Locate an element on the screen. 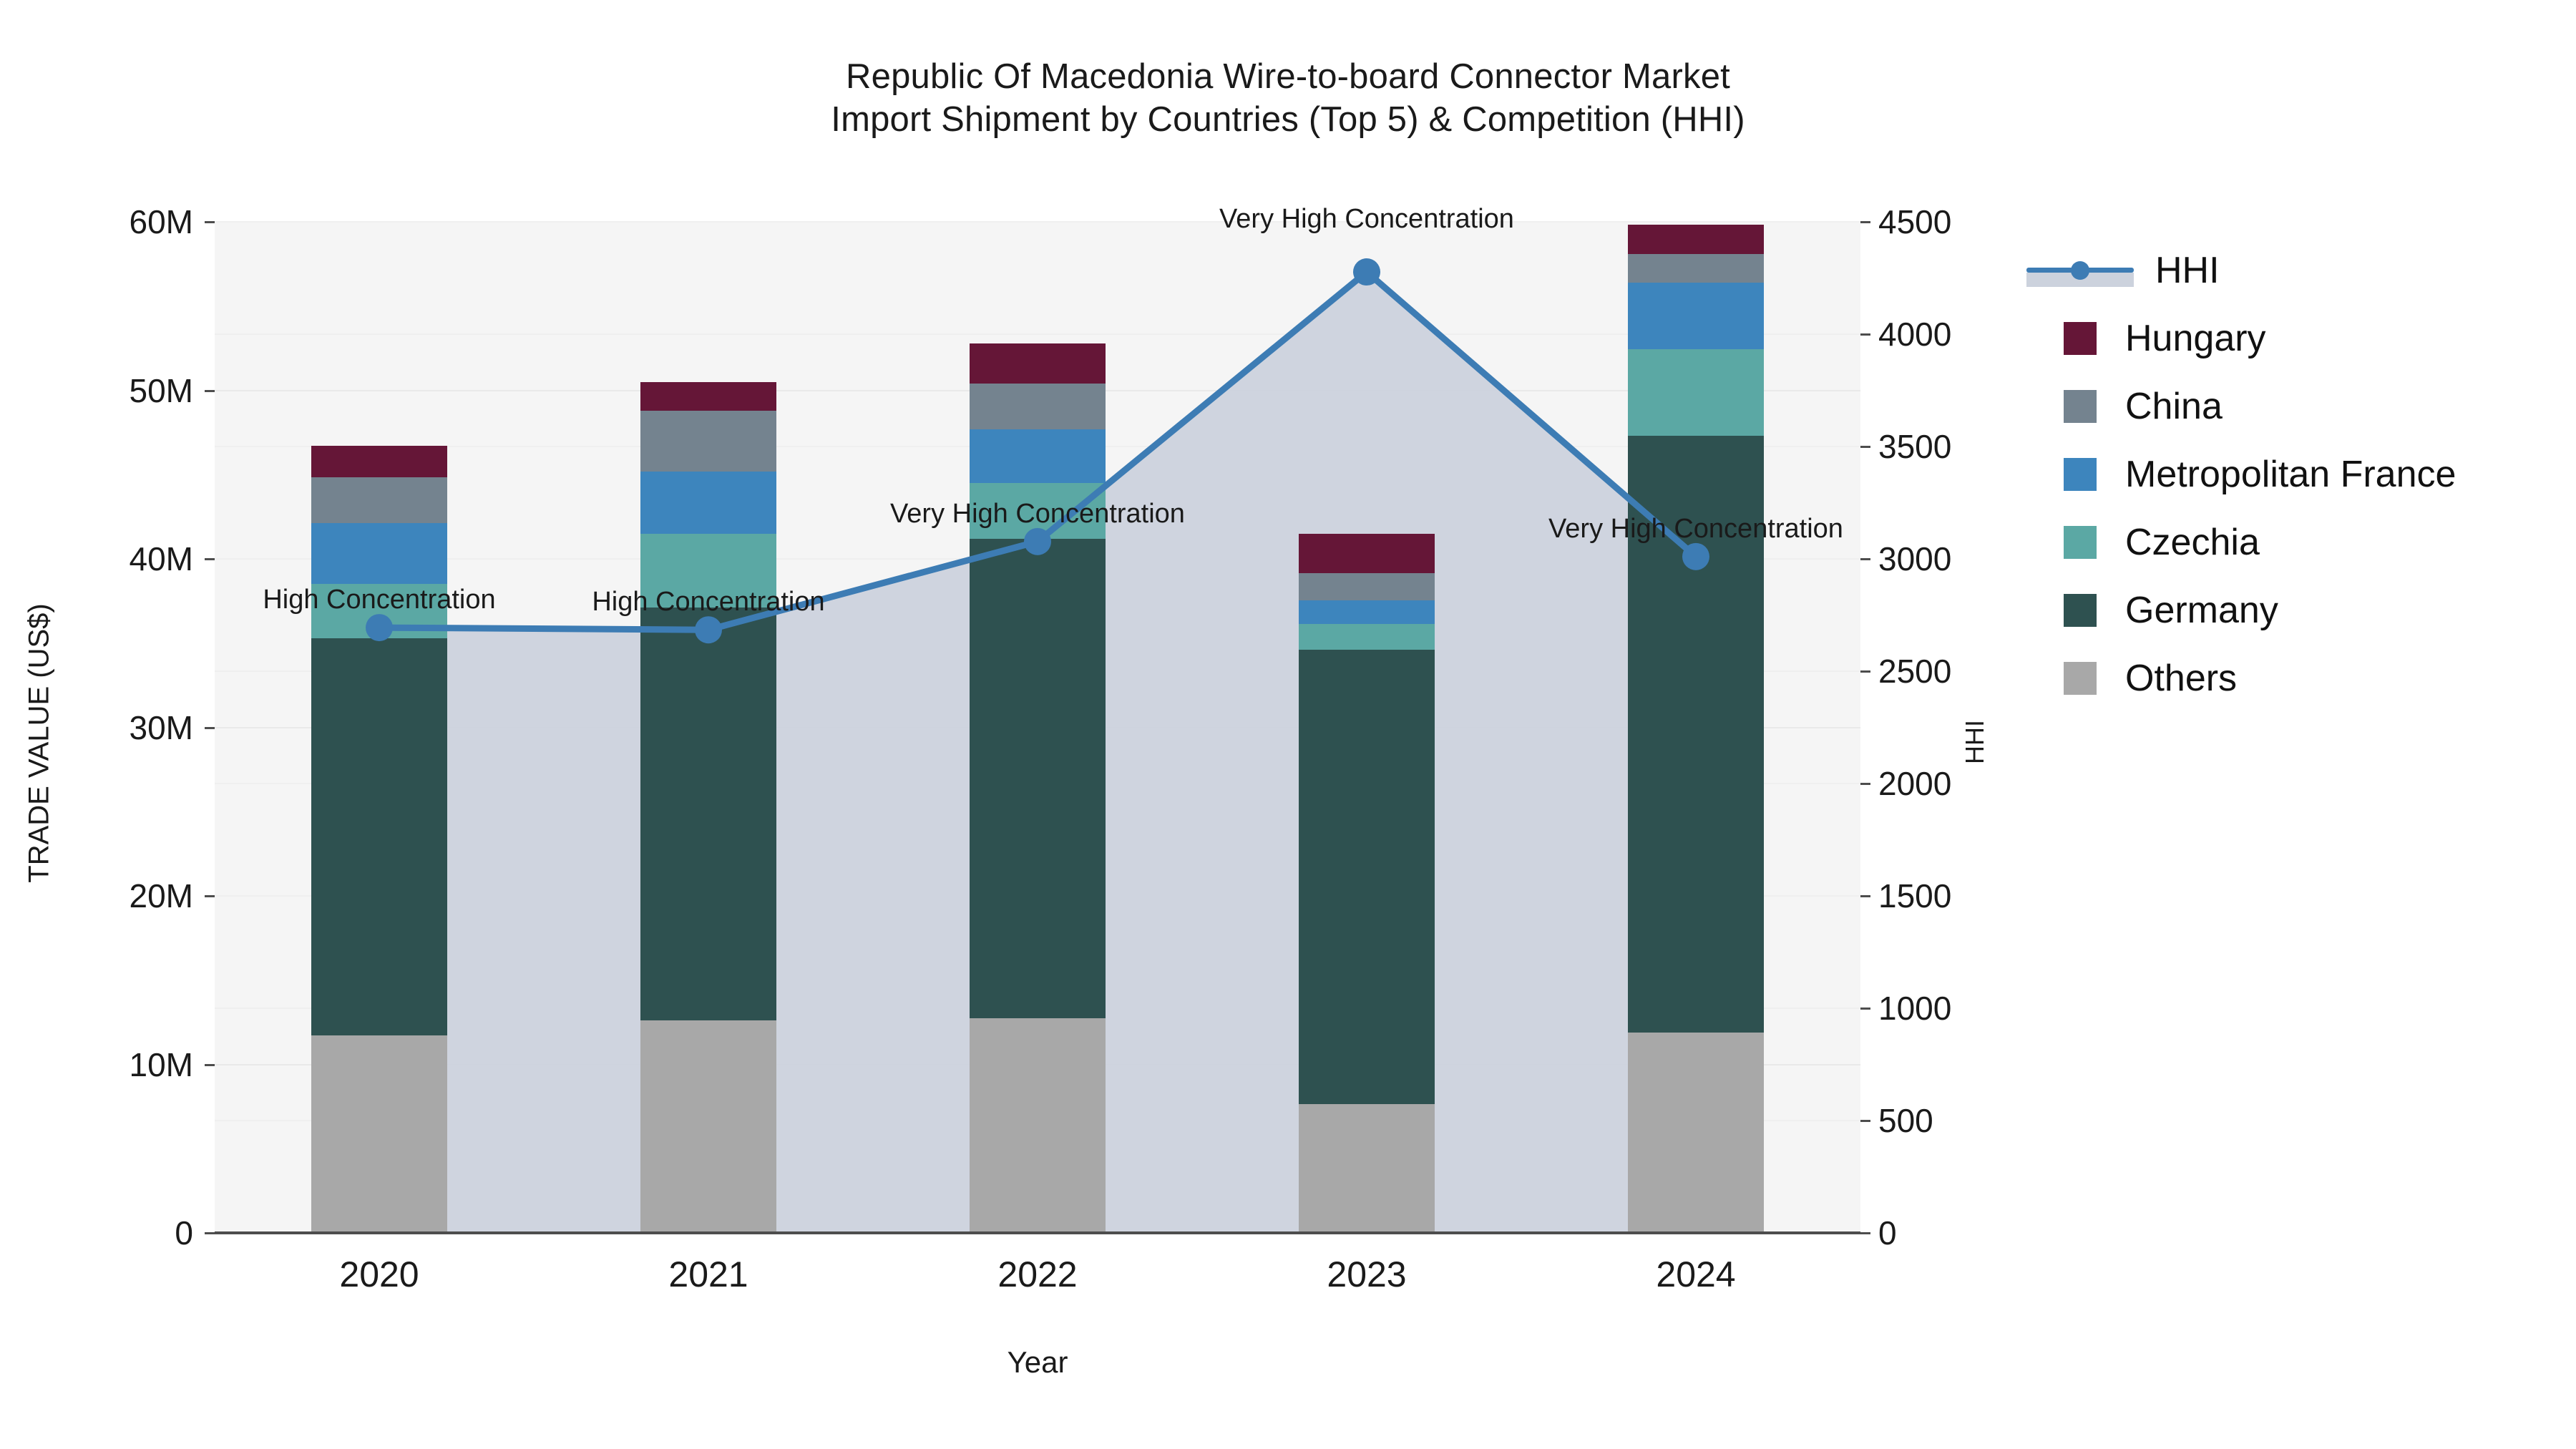 This screenshot has height=1449, width=2576. y-axis-left-tick-label: 50M is located at coordinates (161, 390).